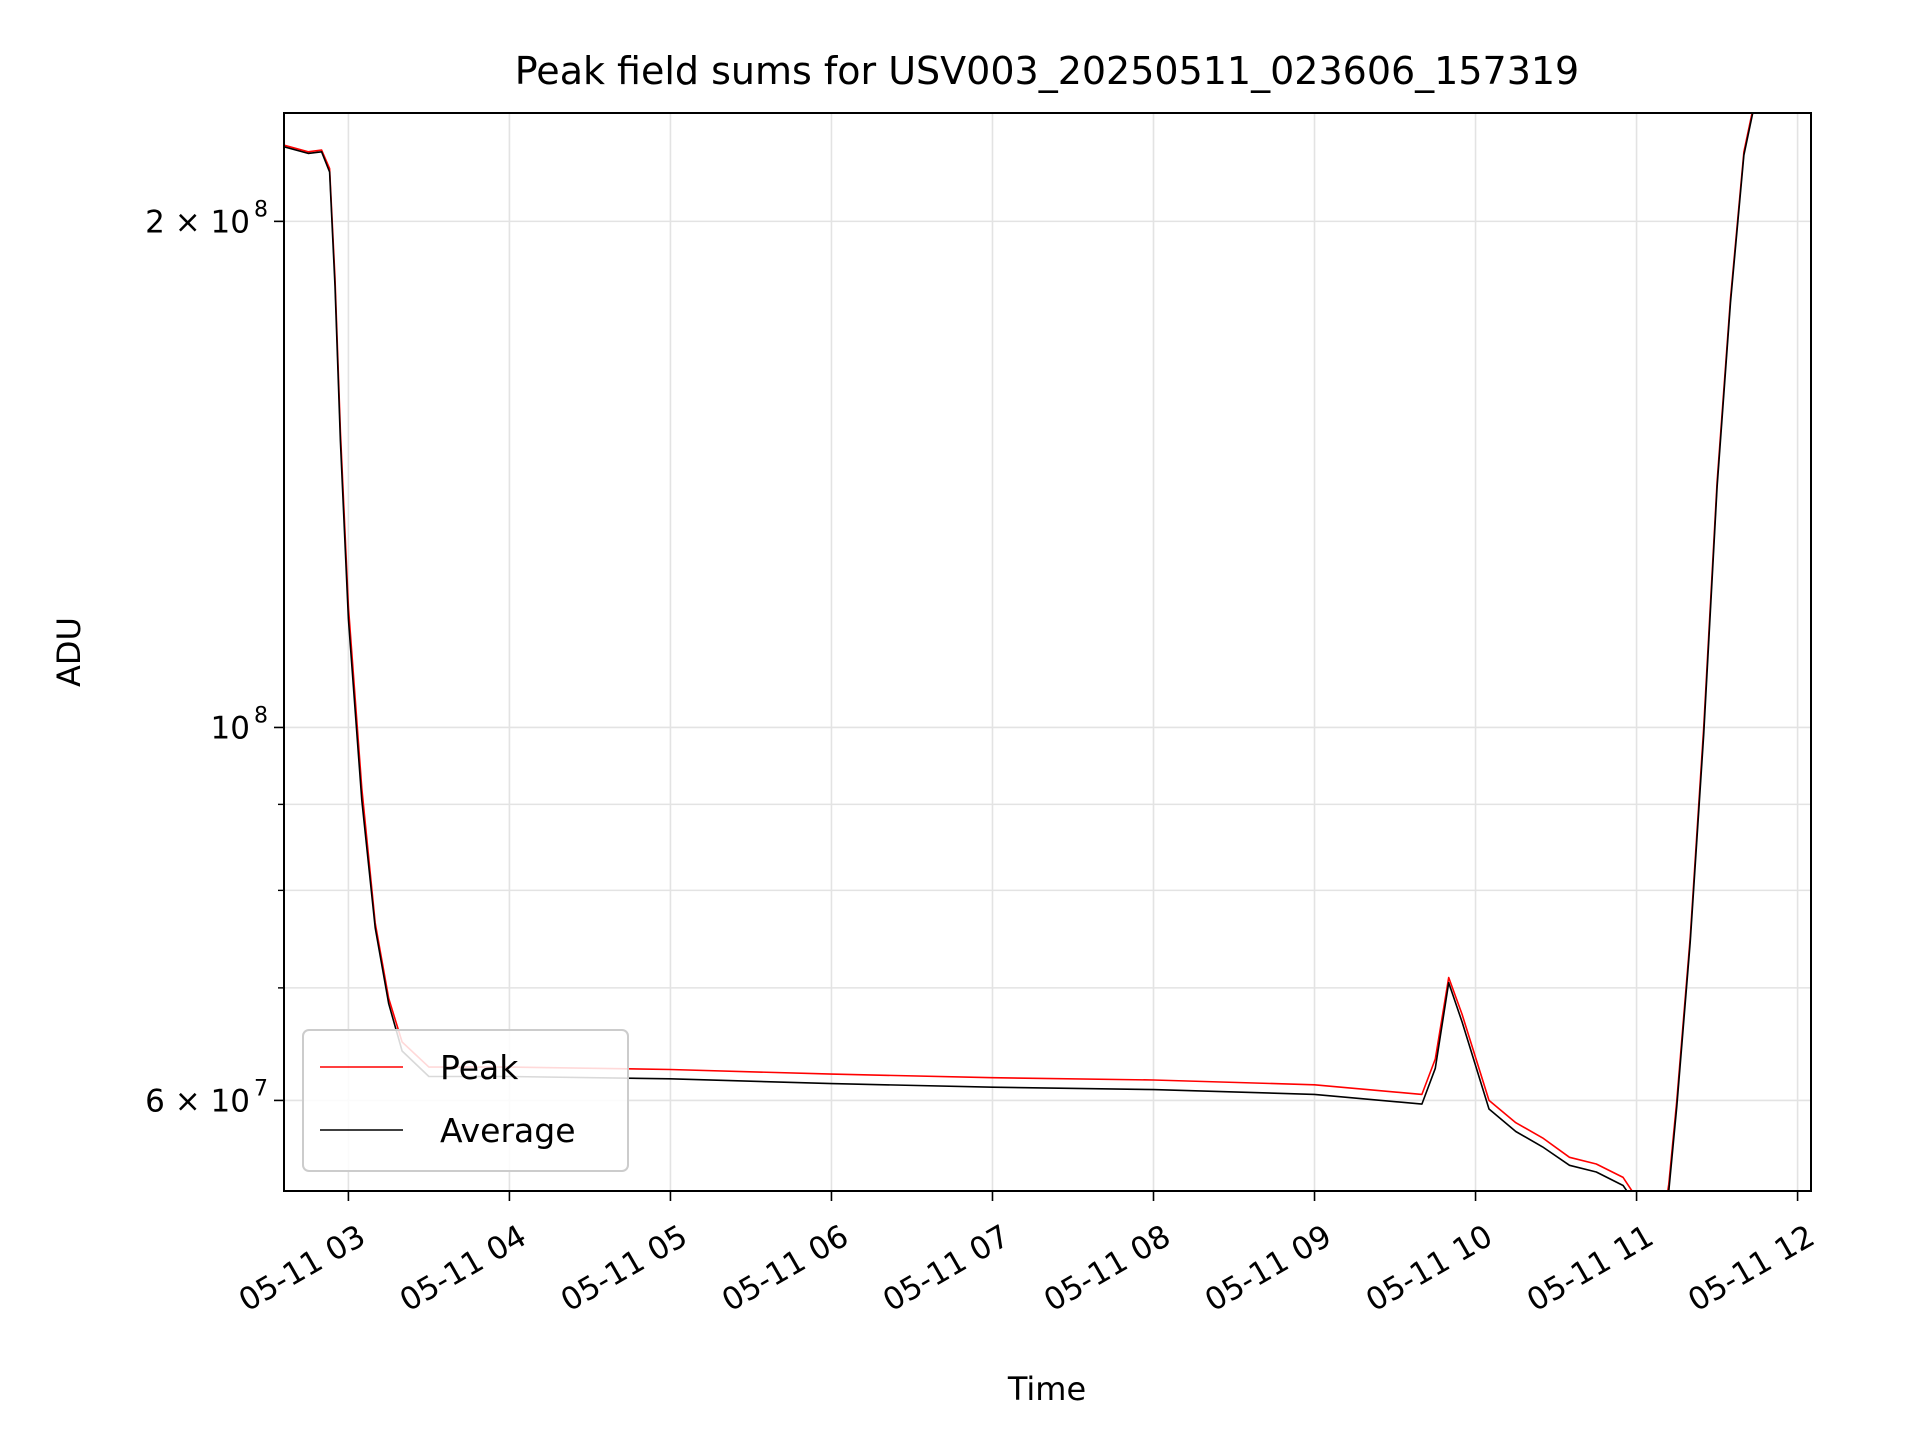  I want to click on y-tick-label: 6 × 10 7, so click(206, 1097).